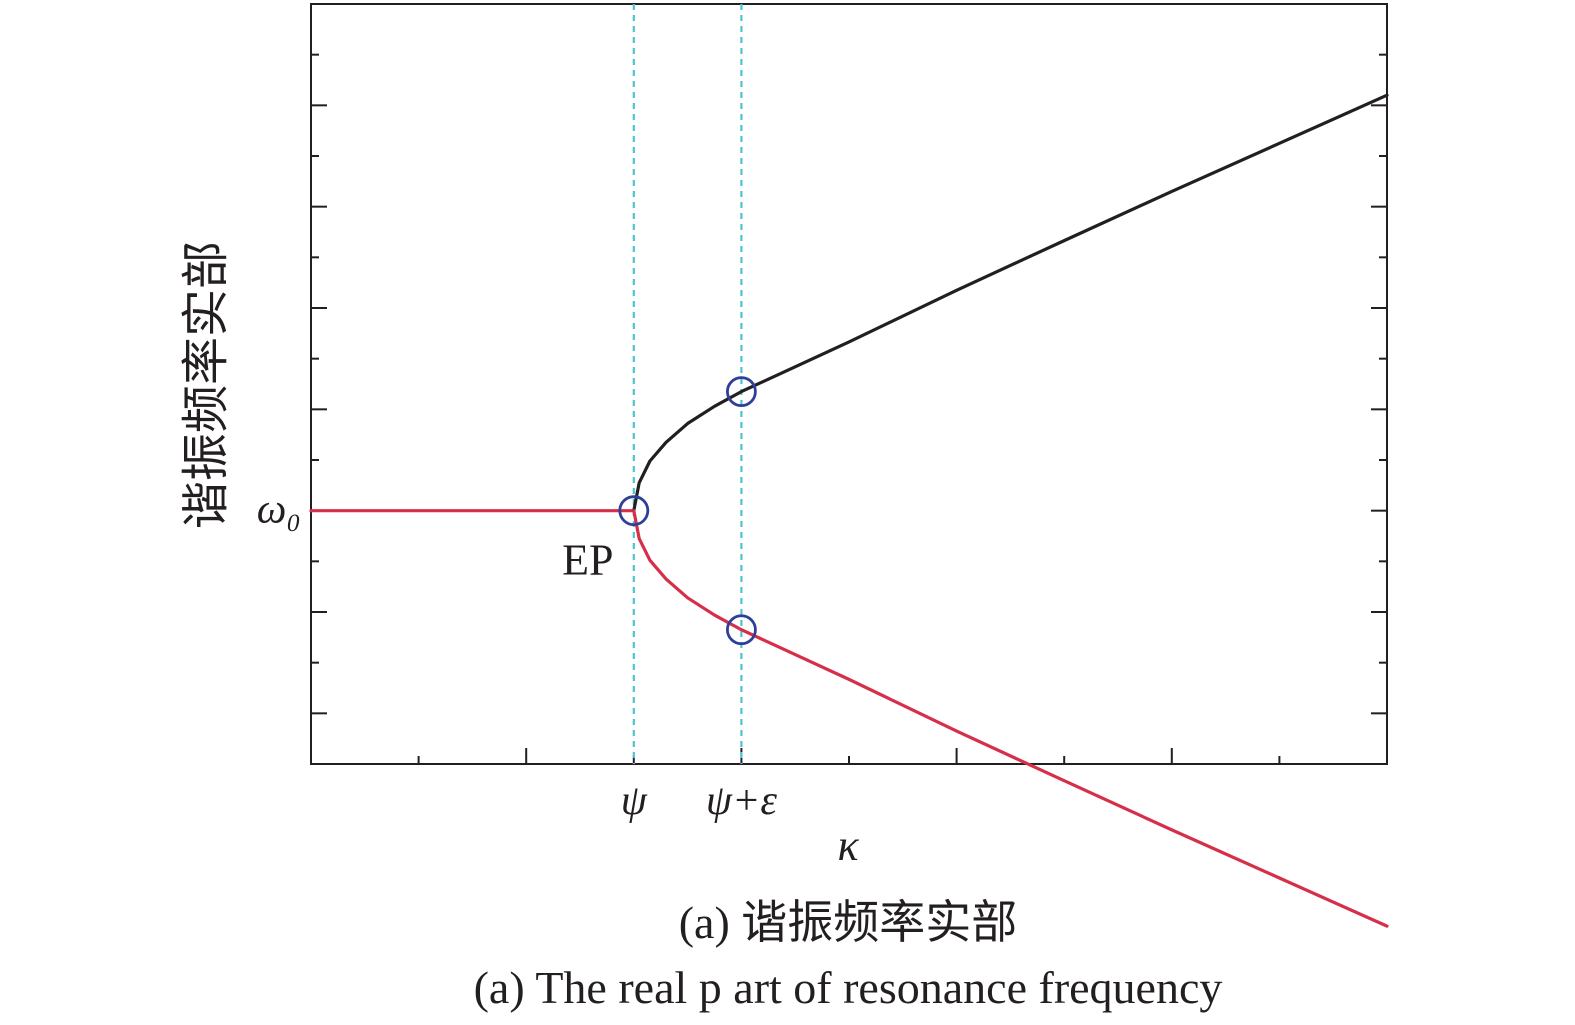  Describe the element at coordinates (279, 510) in the screenshot. I see `y-tick-label: ω₀` at that location.